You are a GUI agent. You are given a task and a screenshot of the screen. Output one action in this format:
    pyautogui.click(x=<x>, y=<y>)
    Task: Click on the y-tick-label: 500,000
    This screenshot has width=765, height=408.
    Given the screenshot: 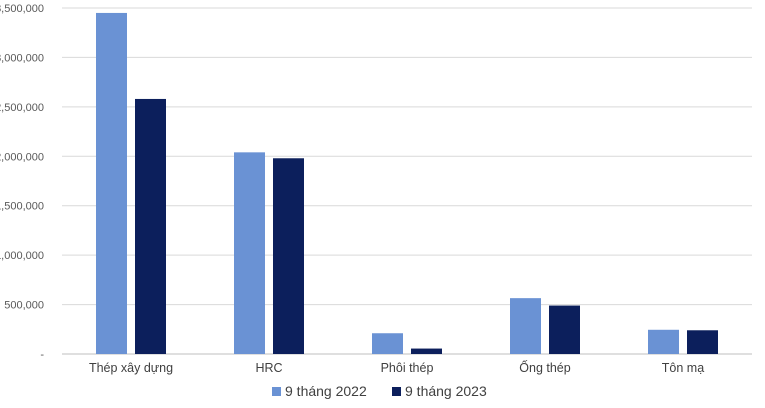 What is the action you would take?
    pyautogui.click(x=24, y=306)
    